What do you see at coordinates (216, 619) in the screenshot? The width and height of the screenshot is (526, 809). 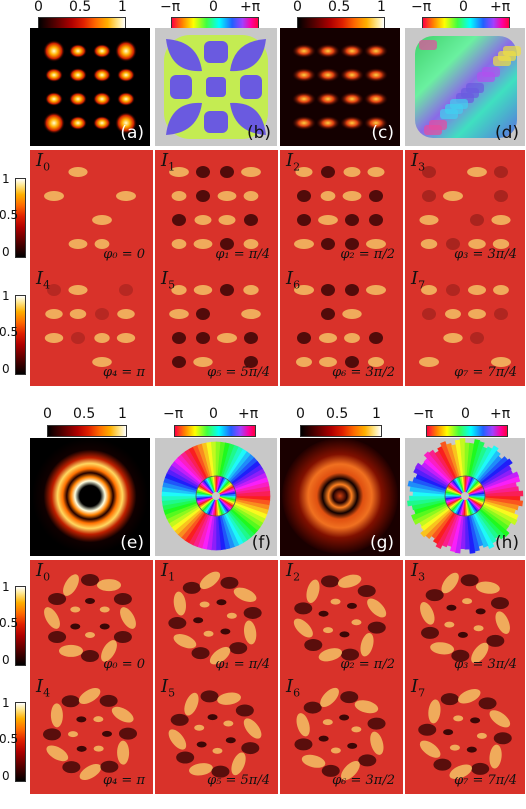 I see `interferogram-tile: I1 φ₁ = π/4` at bounding box center [216, 619].